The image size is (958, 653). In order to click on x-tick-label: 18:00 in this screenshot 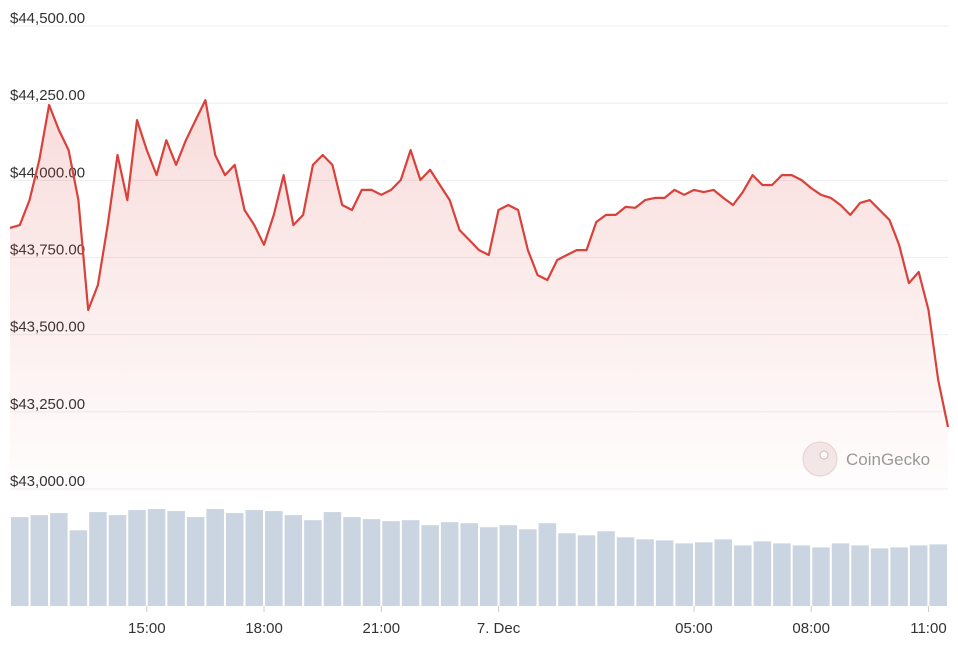, I will do `click(264, 628)`.